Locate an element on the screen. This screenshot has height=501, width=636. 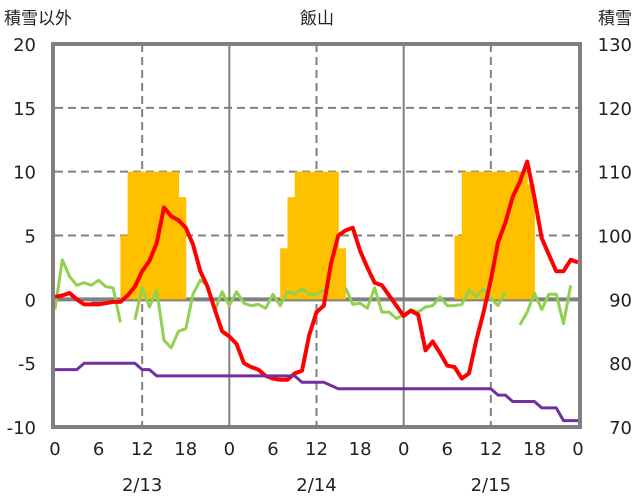
right-tick-label: 70 is located at coordinates (620, 428).